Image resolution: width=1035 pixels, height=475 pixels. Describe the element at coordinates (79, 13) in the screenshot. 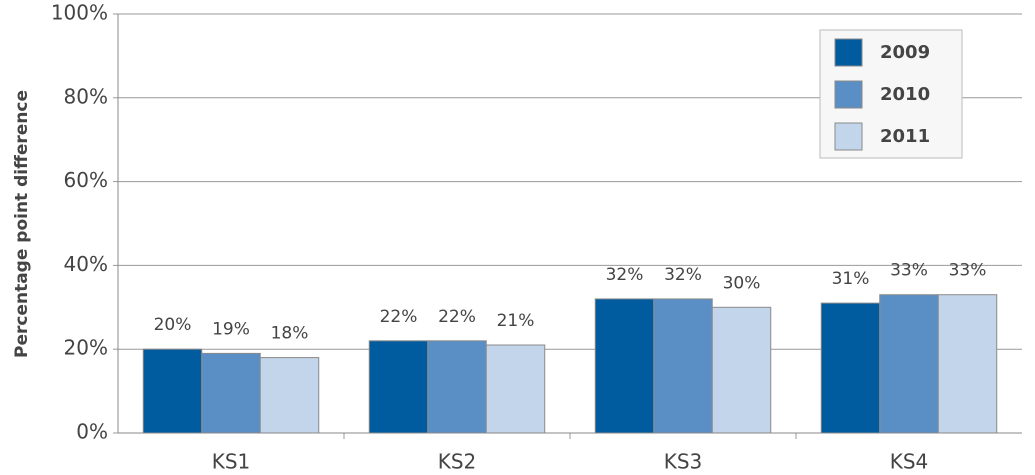

I see `y-tick-label: 100%` at that location.